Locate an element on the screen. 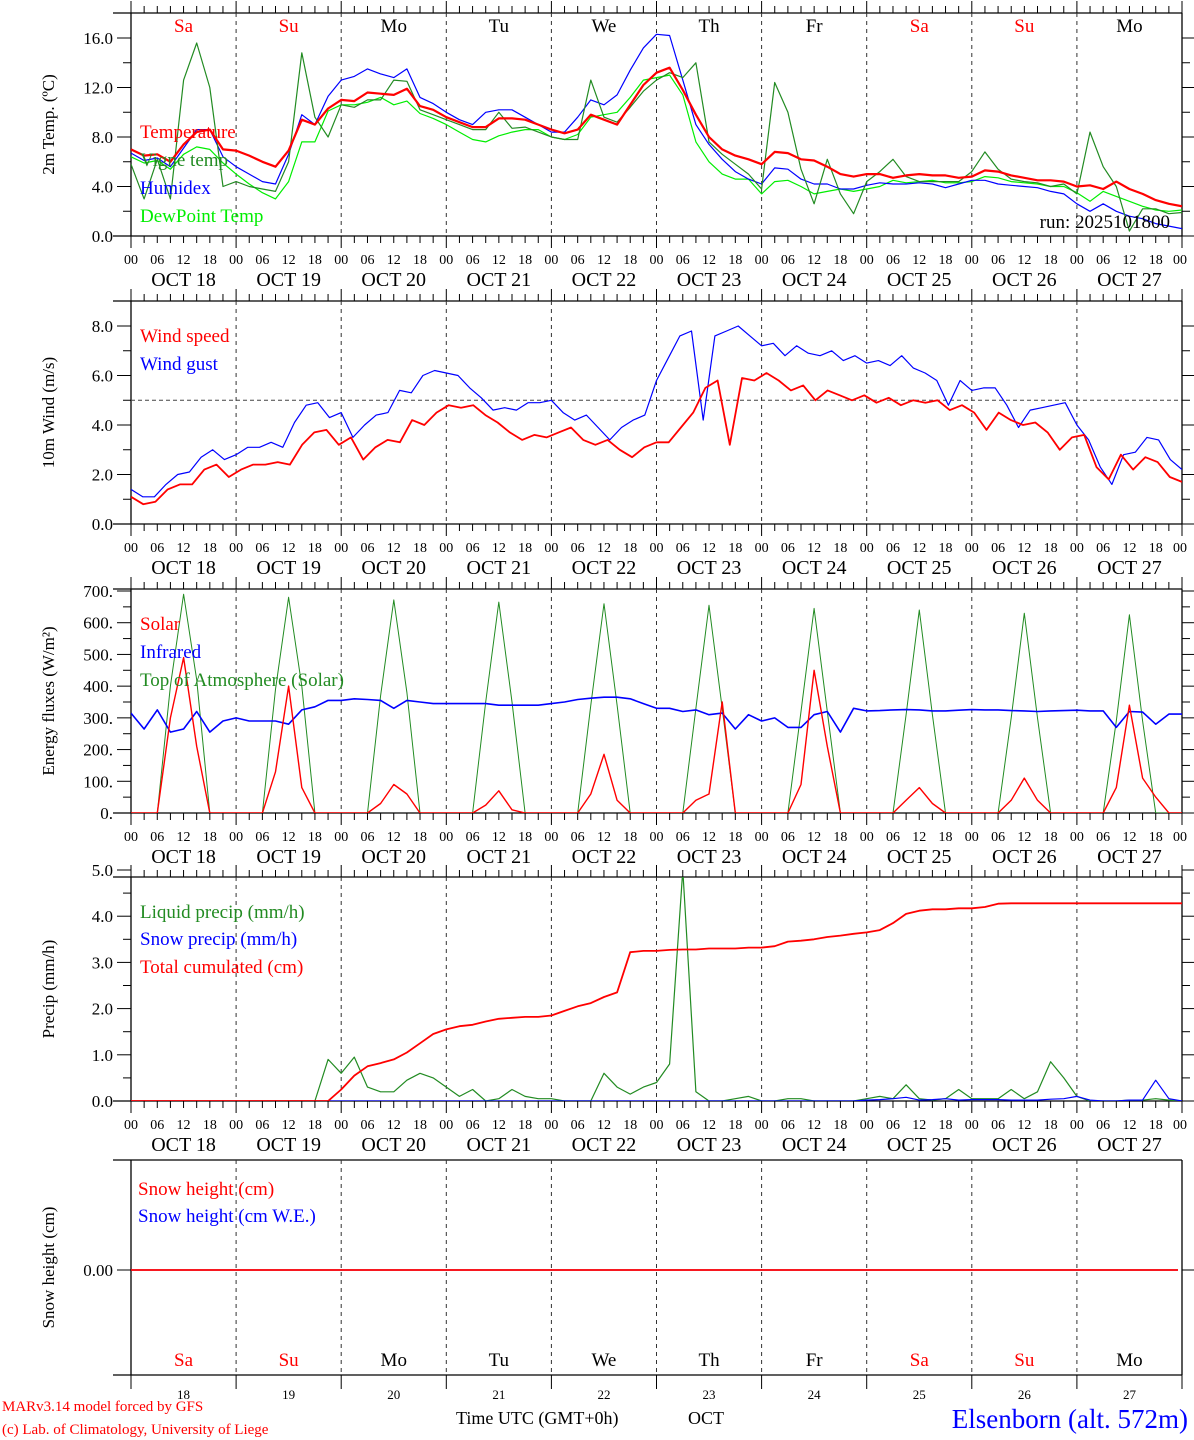 This screenshot has width=1194, height=1440. x-axis-title: Time UTC (GMT+0h) is located at coordinates (537, 1418).